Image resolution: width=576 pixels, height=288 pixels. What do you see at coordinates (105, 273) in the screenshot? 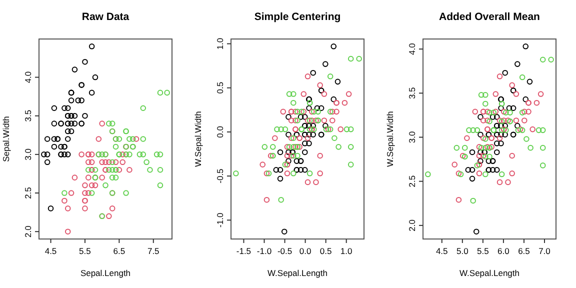
I see `x-axis-title: Sepal.Length` at bounding box center [105, 273].